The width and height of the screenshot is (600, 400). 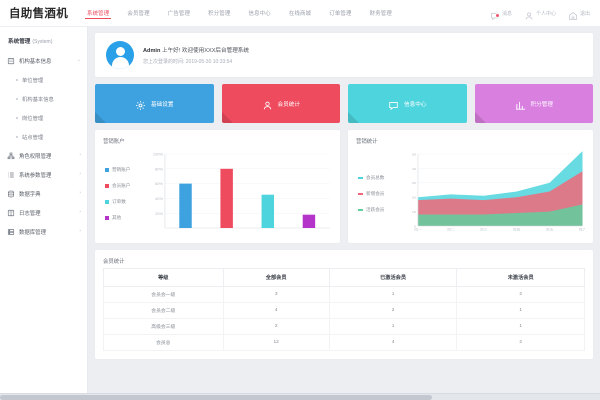 What do you see at coordinates (43, 79) in the screenshot?
I see `sidebar-subitem-0: 单位管理` at bounding box center [43, 79].